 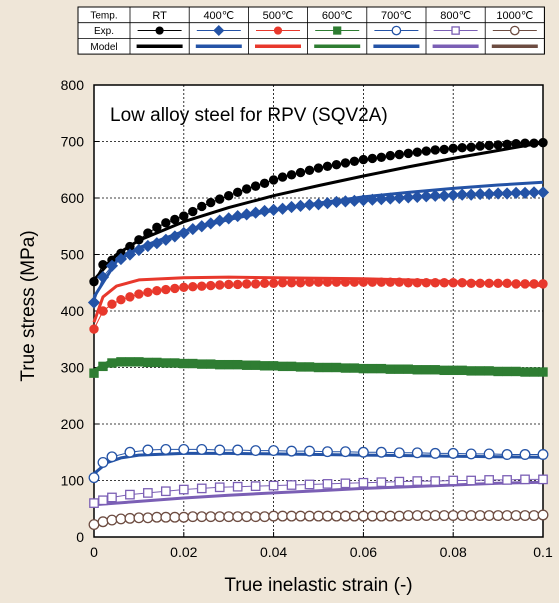 I want to click on y-tick-label: 500, so click(x=73, y=255).